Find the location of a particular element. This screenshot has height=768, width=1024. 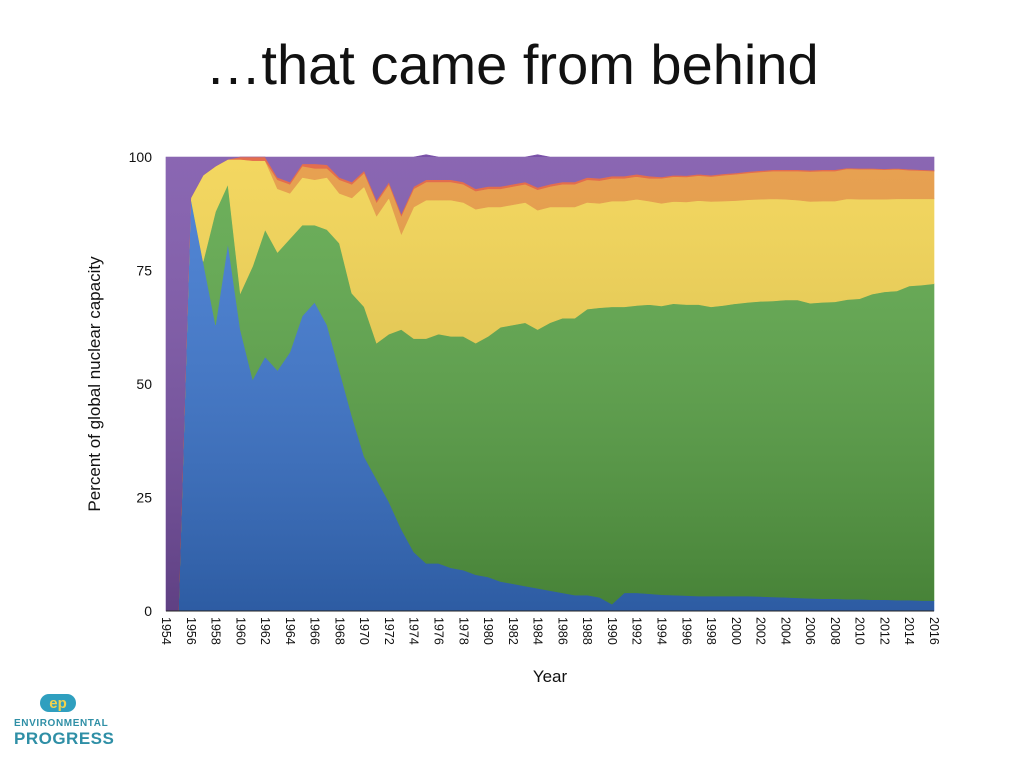

x-tick-label: 1954 is located at coordinates (166, 631).